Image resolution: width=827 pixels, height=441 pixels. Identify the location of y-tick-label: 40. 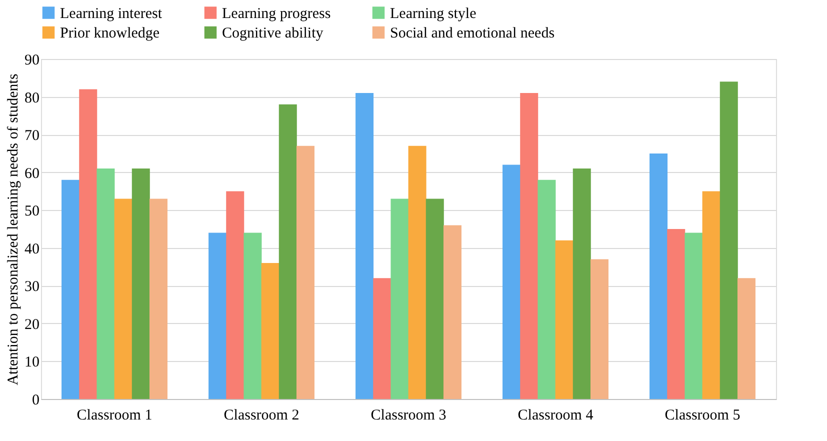
(32, 249).